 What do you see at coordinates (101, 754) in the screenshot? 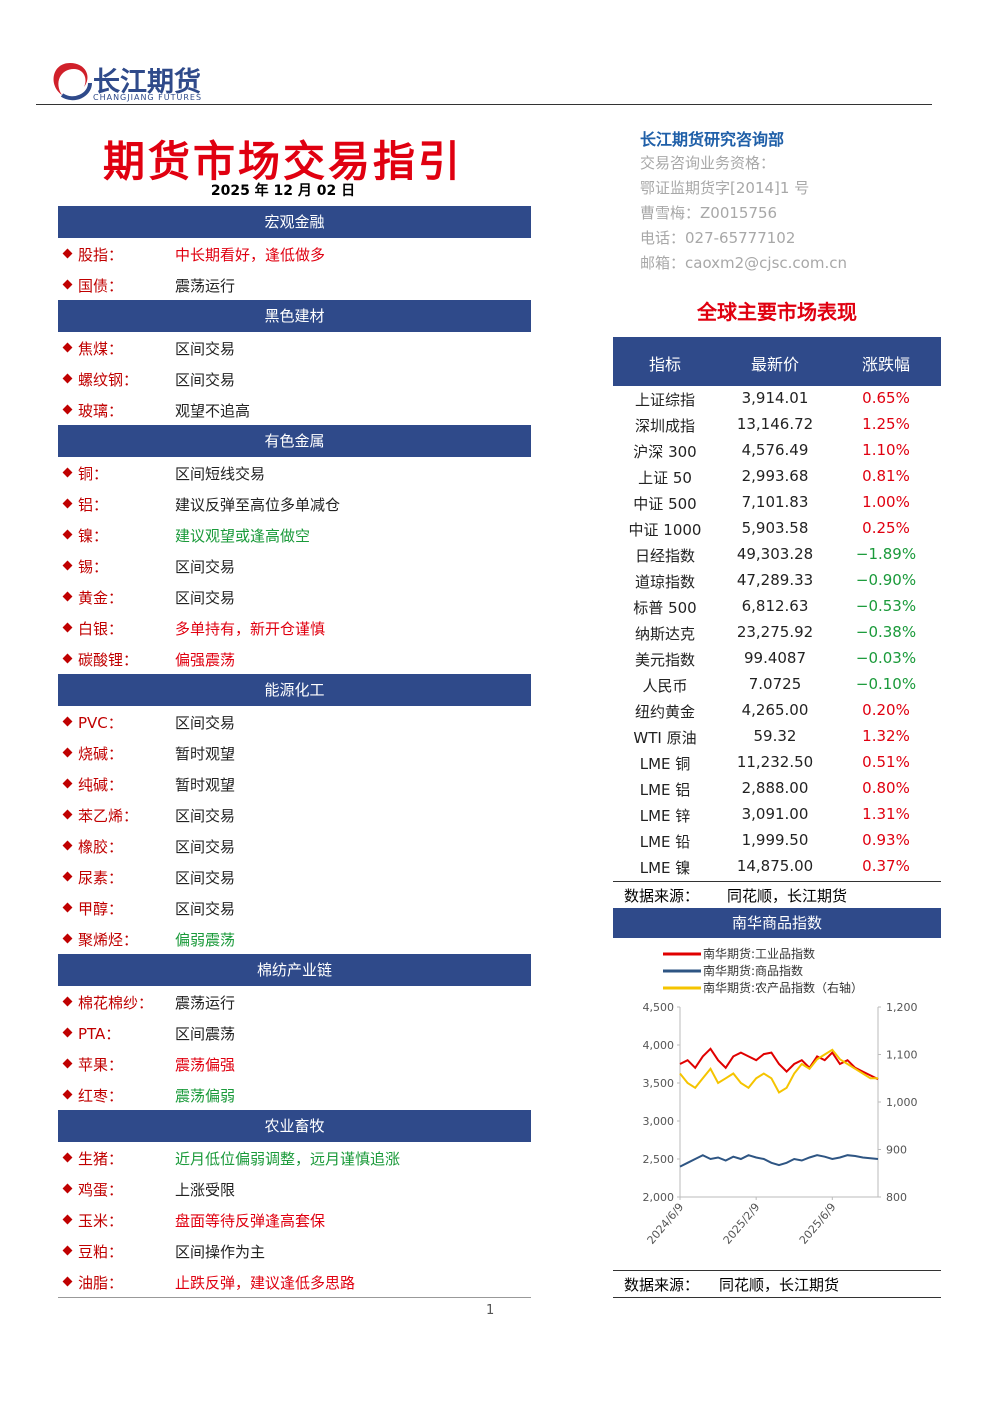
I see `item-name: 烧碱：` at bounding box center [101, 754].